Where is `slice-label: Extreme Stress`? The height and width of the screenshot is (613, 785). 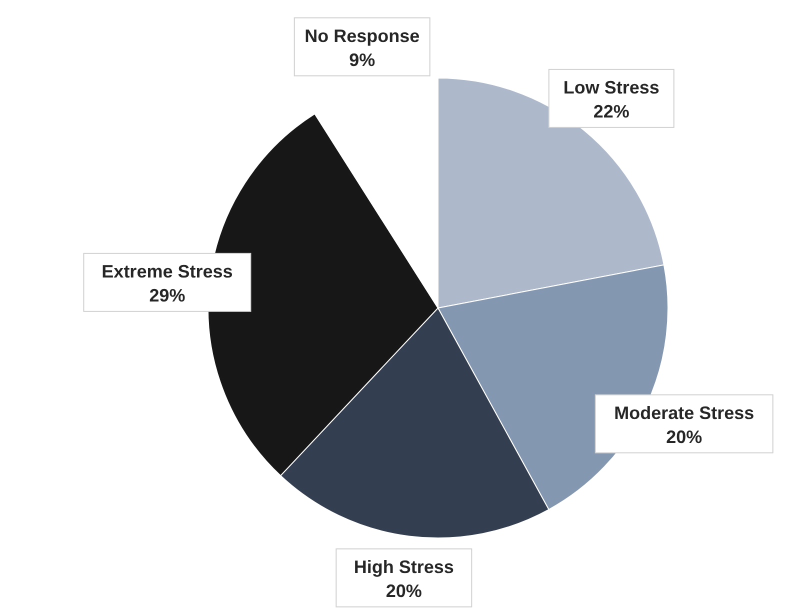
slice-label: Extreme Stress is located at coordinates (167, 271).